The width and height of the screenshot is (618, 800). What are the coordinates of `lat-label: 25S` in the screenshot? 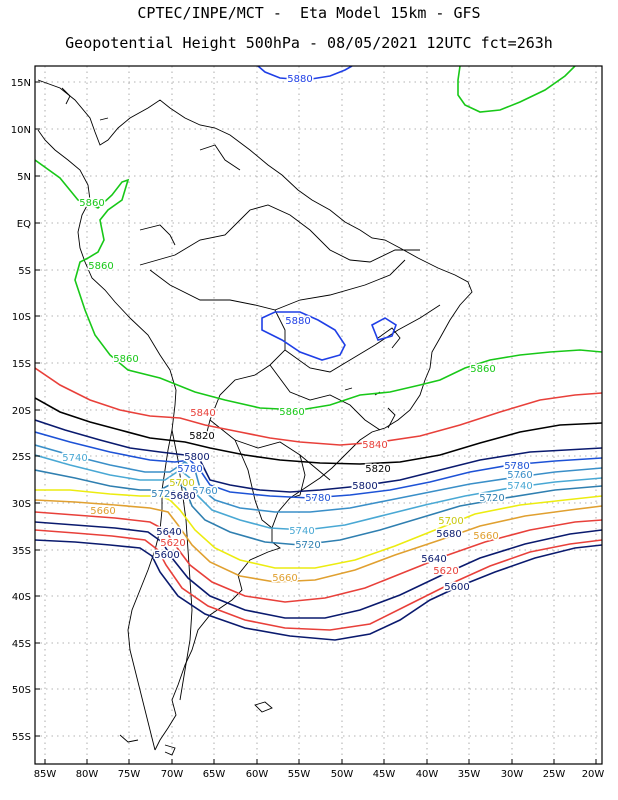 It's located at (21, 457).